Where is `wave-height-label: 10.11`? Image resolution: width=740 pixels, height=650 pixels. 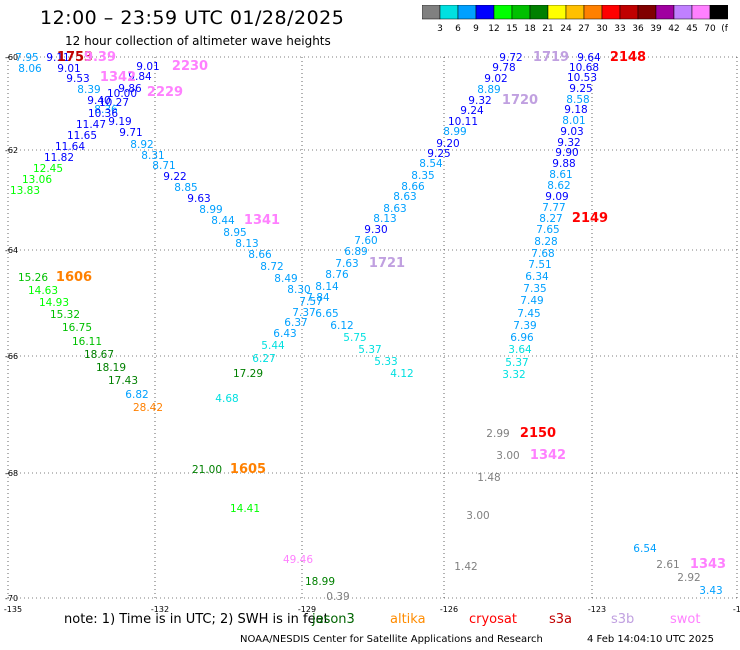
wave-height-label: 10.11 is located at coordinates (463, 122).